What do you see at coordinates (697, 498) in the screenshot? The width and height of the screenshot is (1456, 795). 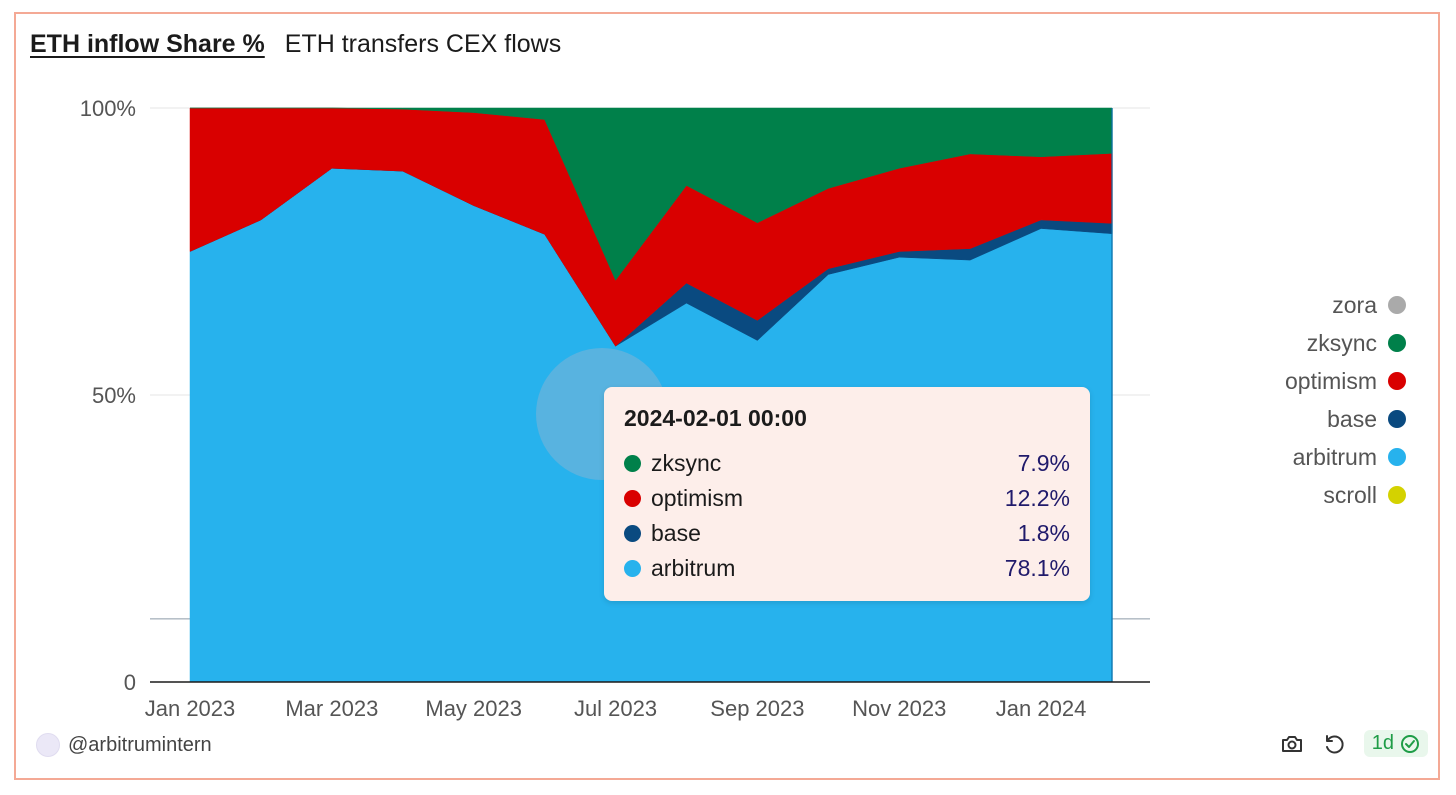 I see `tooltip-series-name: optimism` at bounding box center [697, 498].